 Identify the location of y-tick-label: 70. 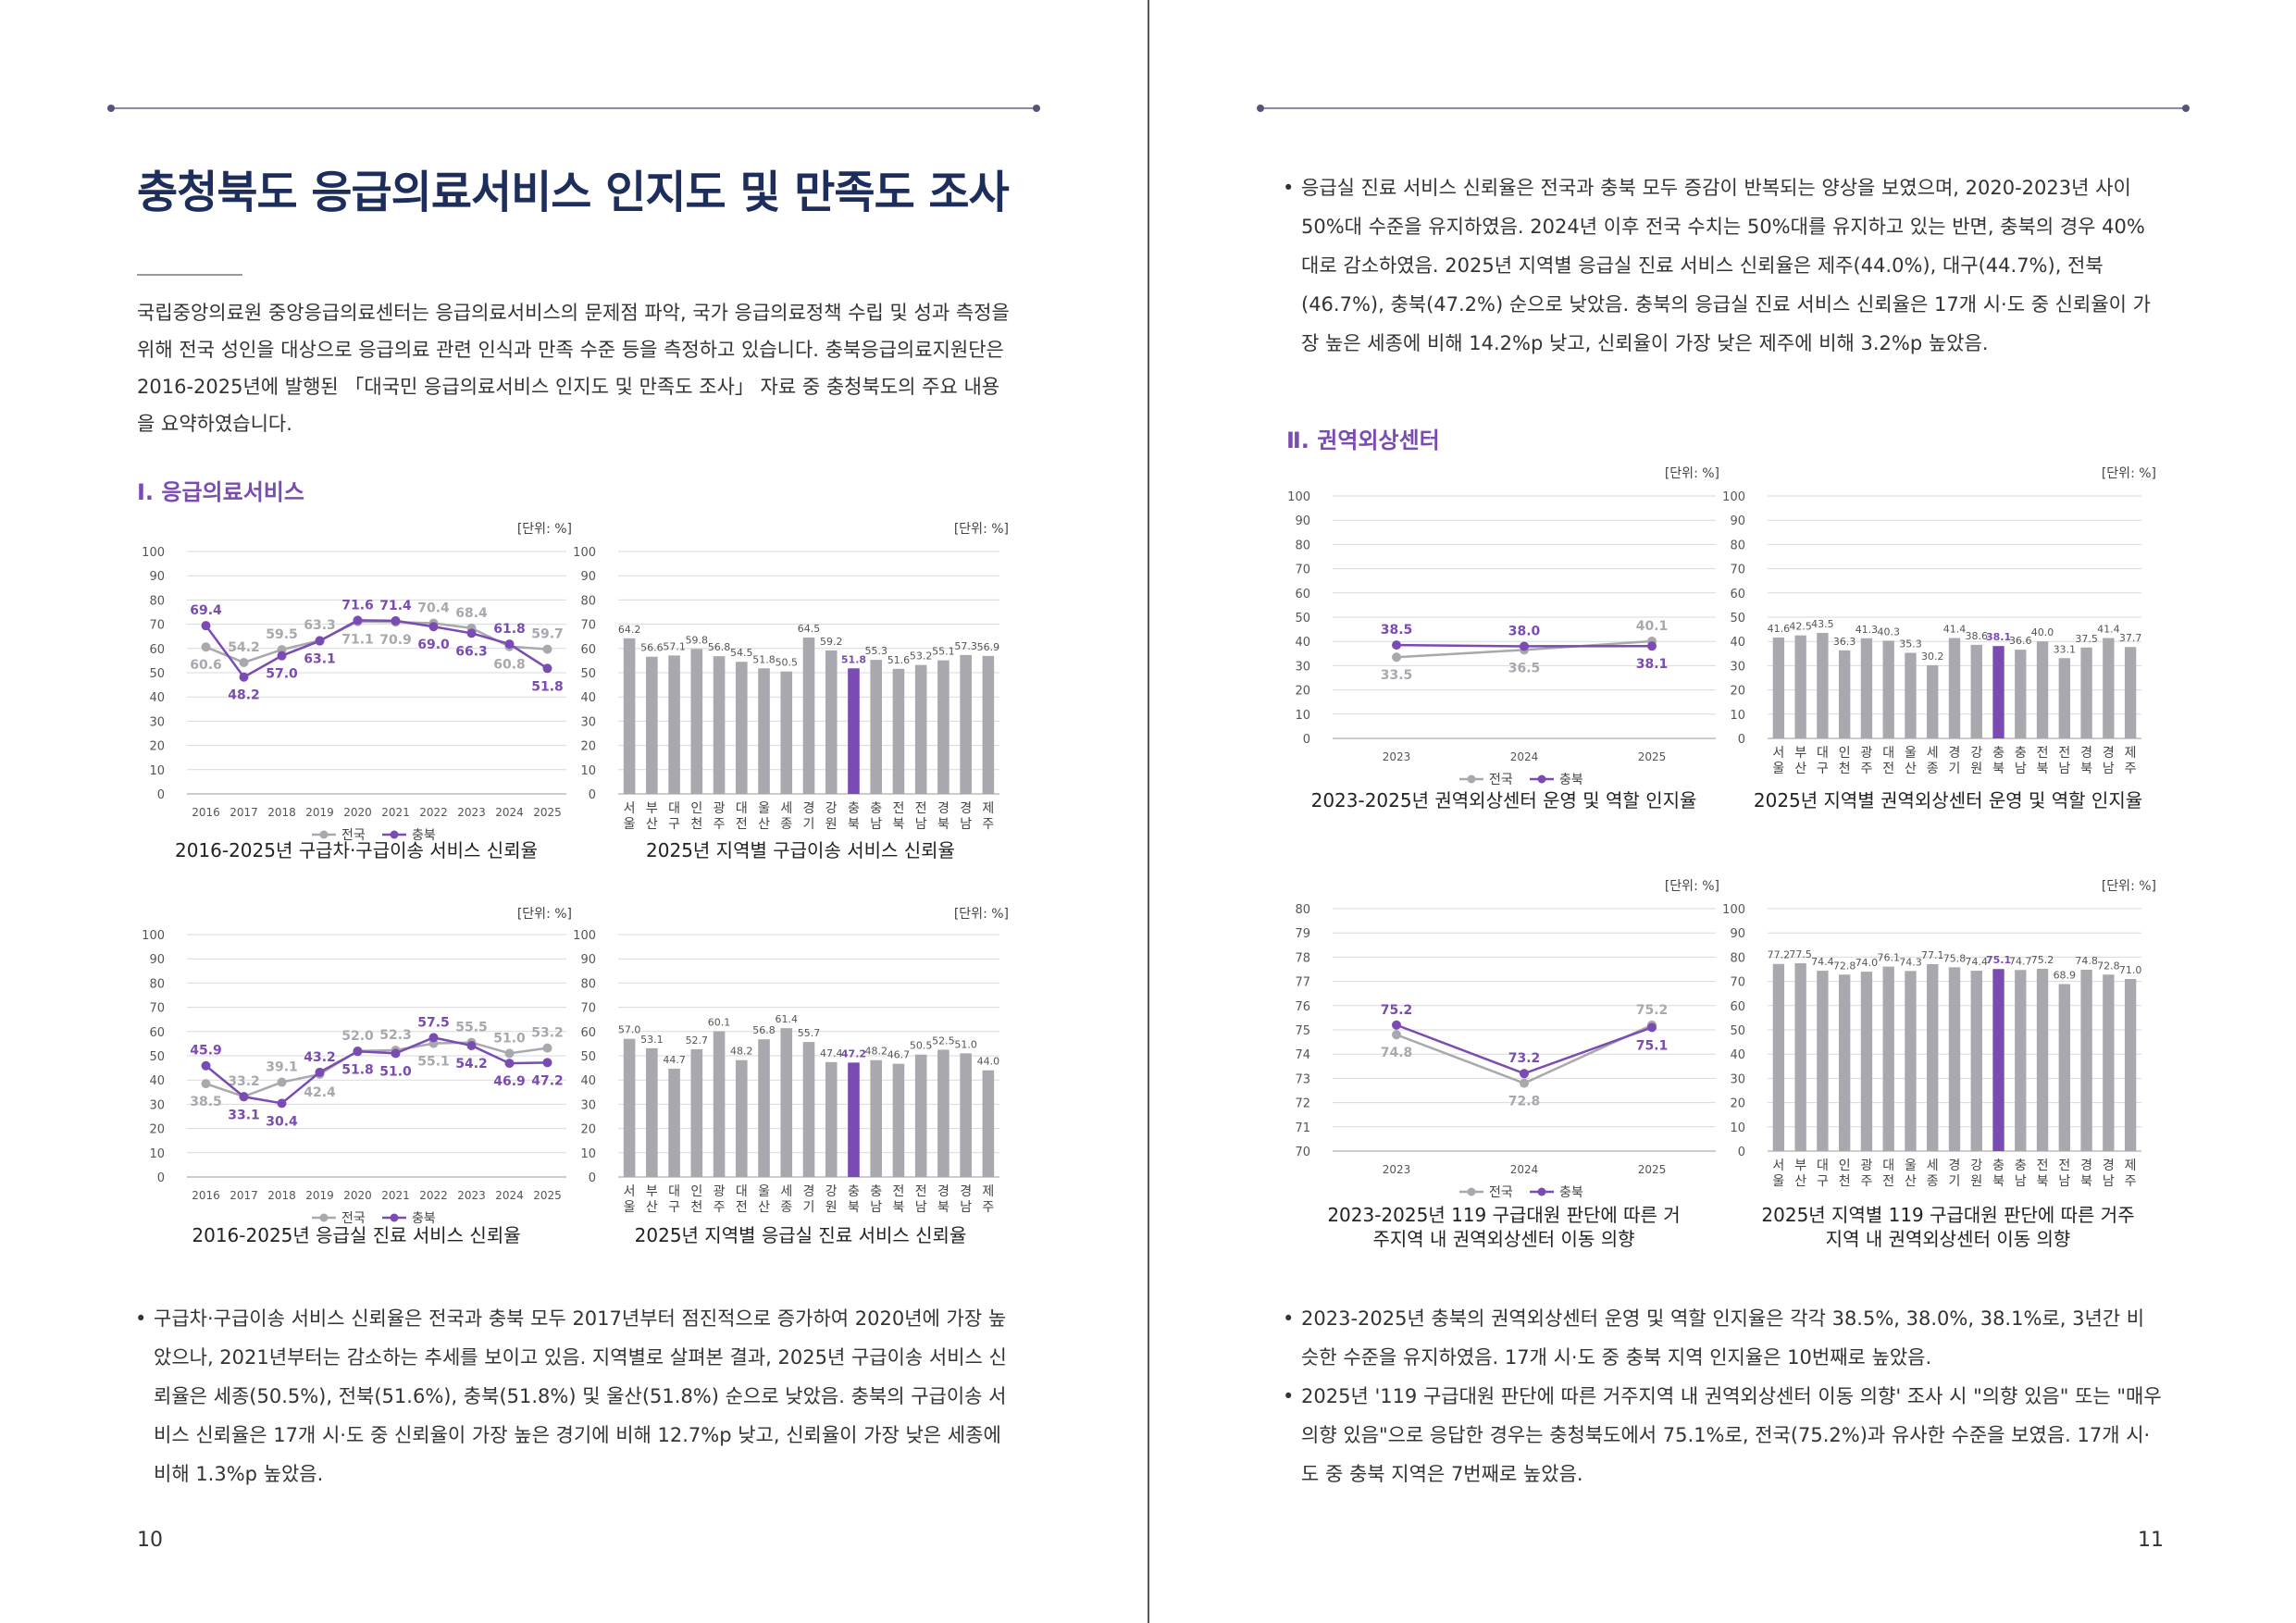
(1303, 570).